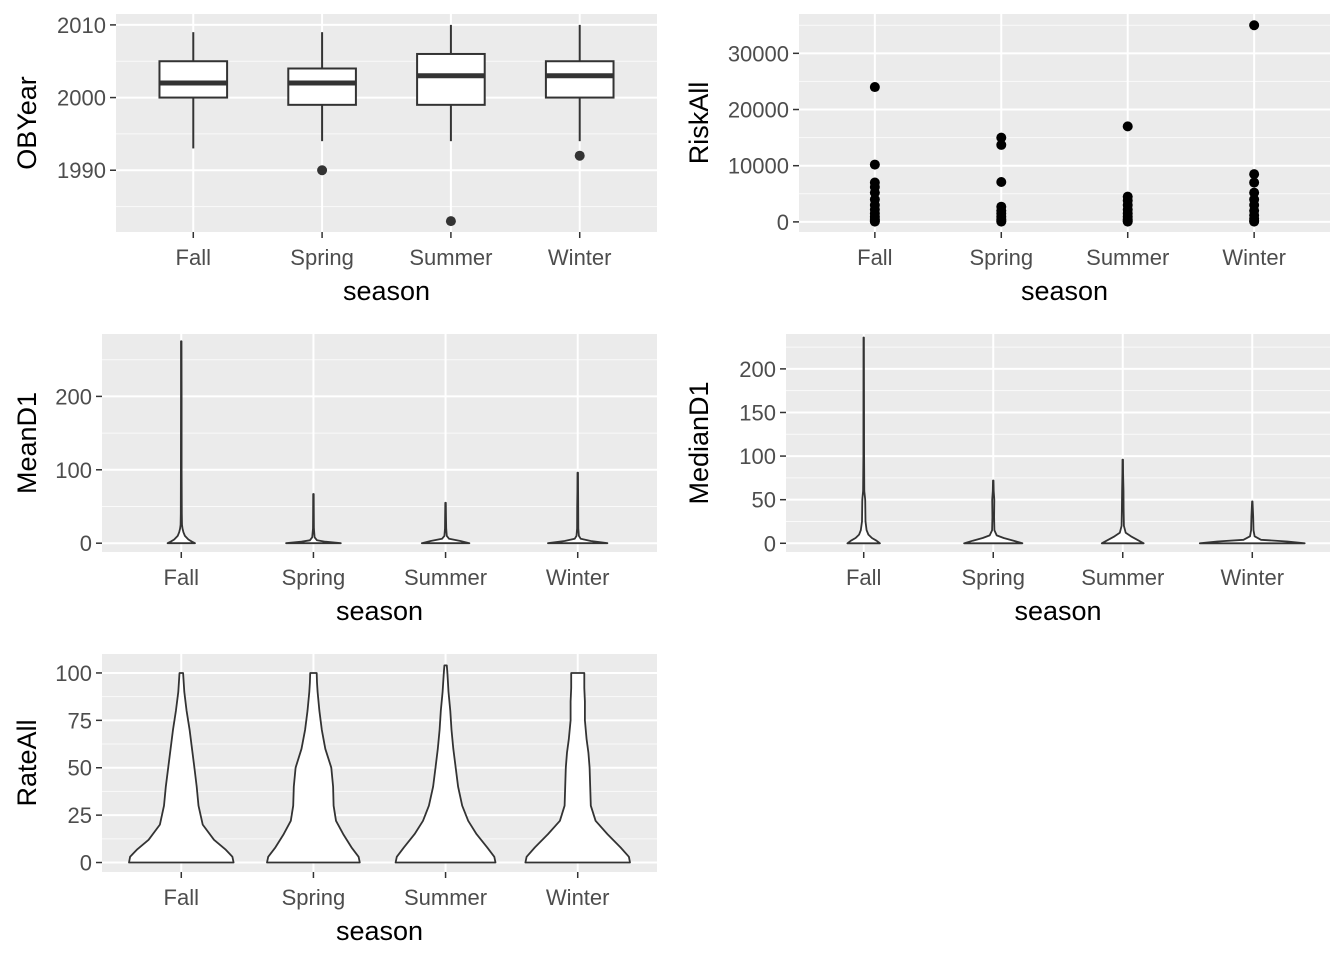 Image resolution: width=1344 pixels, height=960 pixels. I want to click on obyear-y-tick-label: 2000, so click(81, 98).